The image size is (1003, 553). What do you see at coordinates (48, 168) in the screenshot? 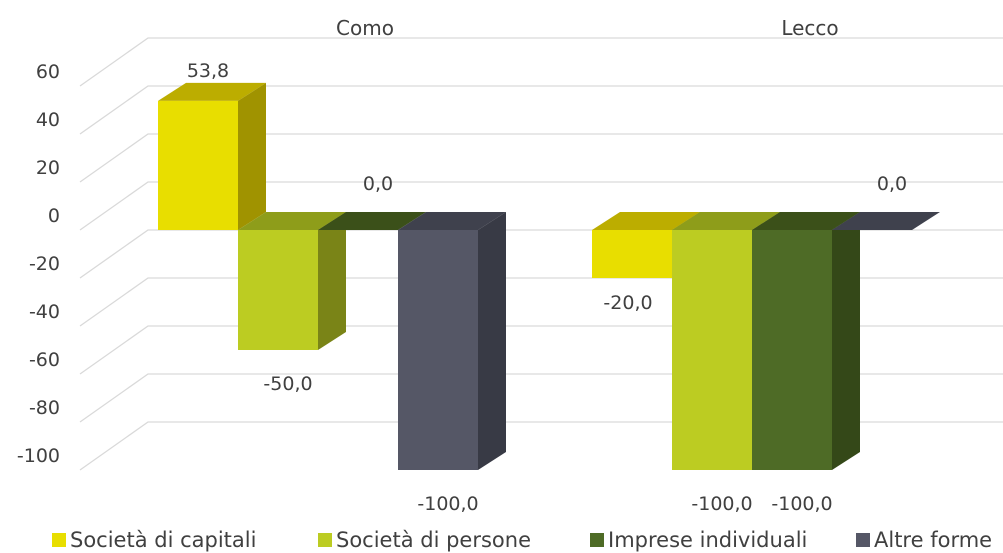
I see `y-tick-label: 20` at bounding box center [48, 168].